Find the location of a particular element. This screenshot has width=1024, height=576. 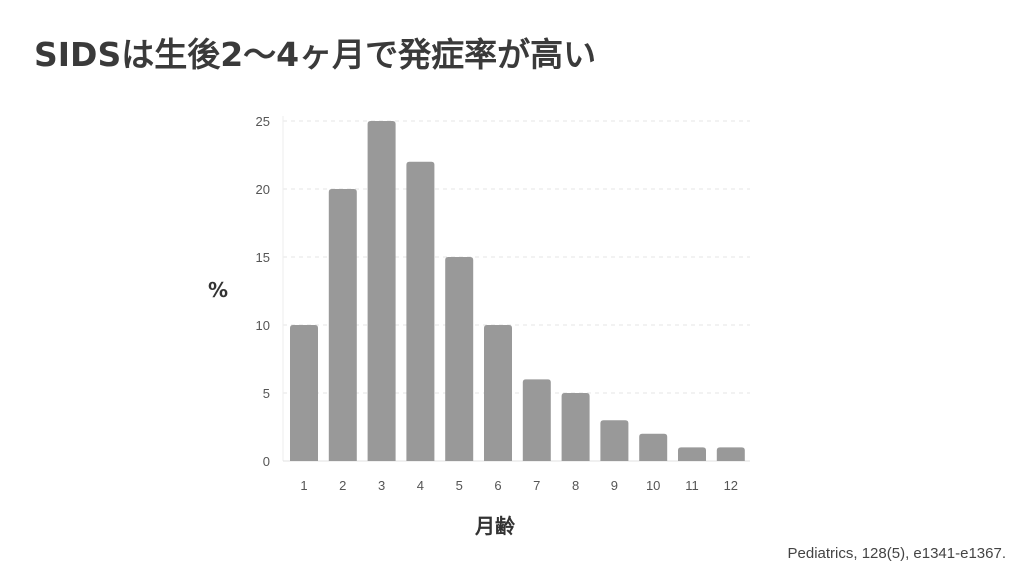

x-tick-label: 1 is located at coordinates (303, 485).